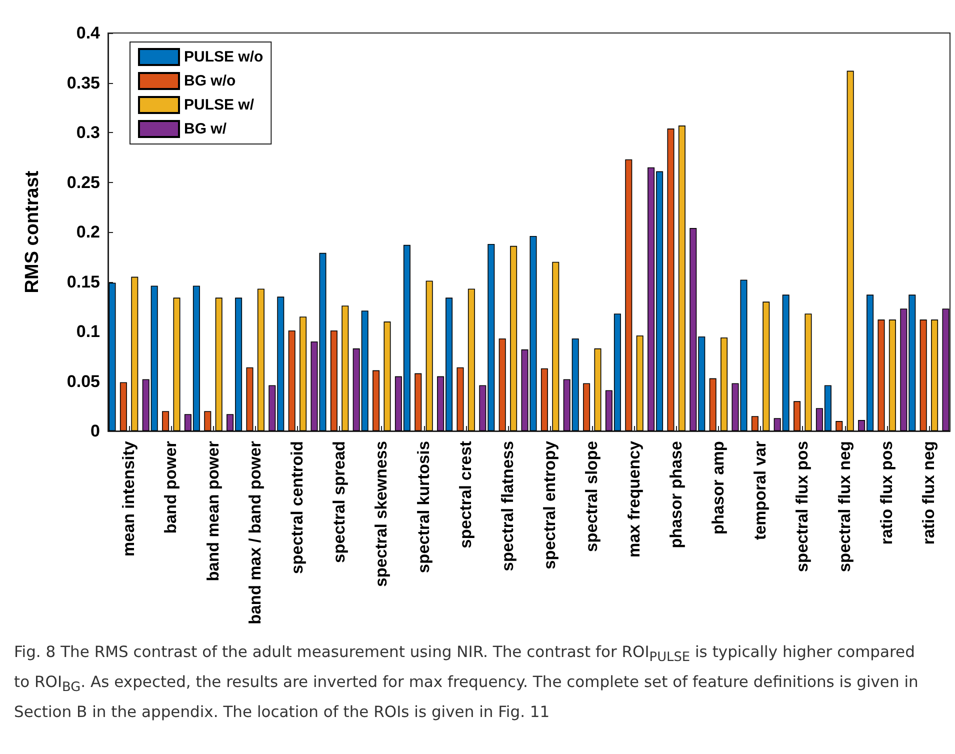  I want to click on x-tick-label: phasor phase, so click(676, 494).